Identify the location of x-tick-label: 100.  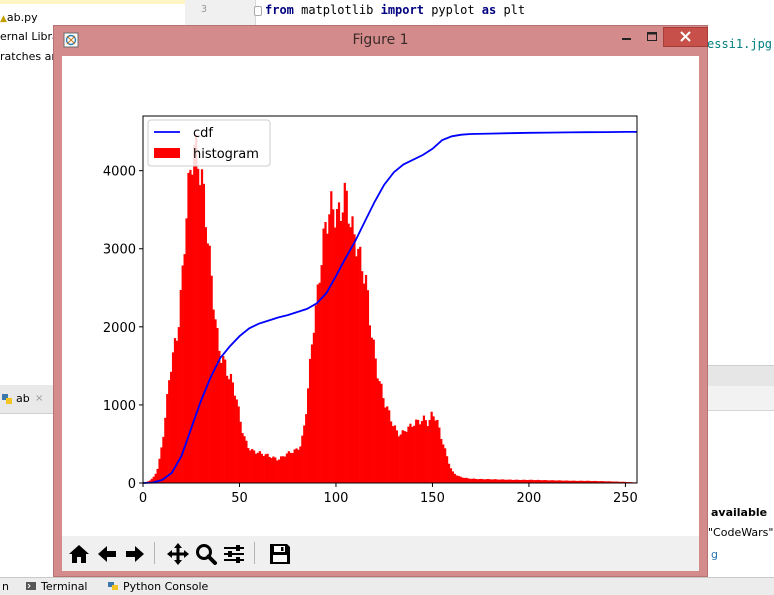
(336, 498).